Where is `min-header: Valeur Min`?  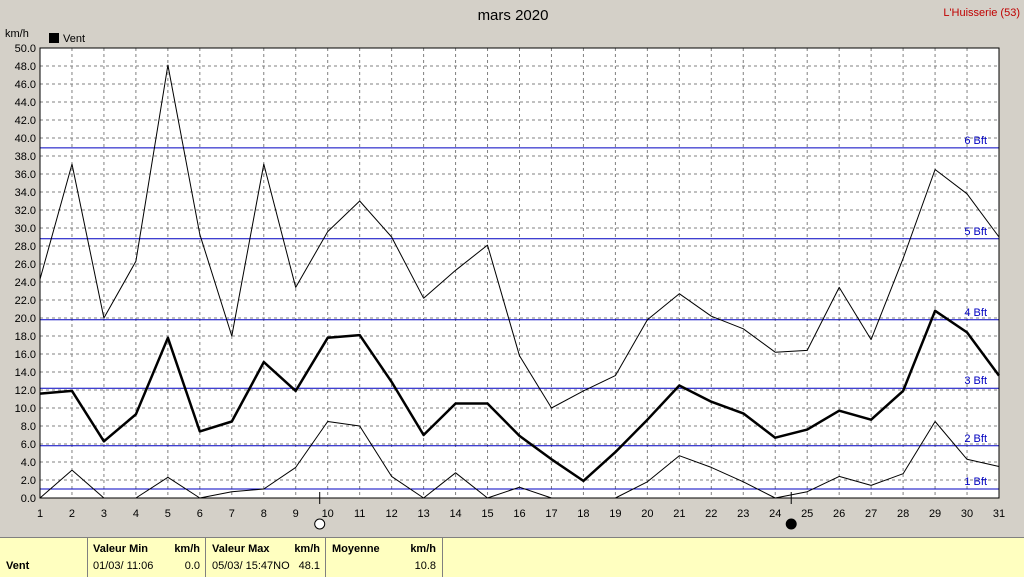 min-header: Valeur Min is located at coordinates (121, 549).